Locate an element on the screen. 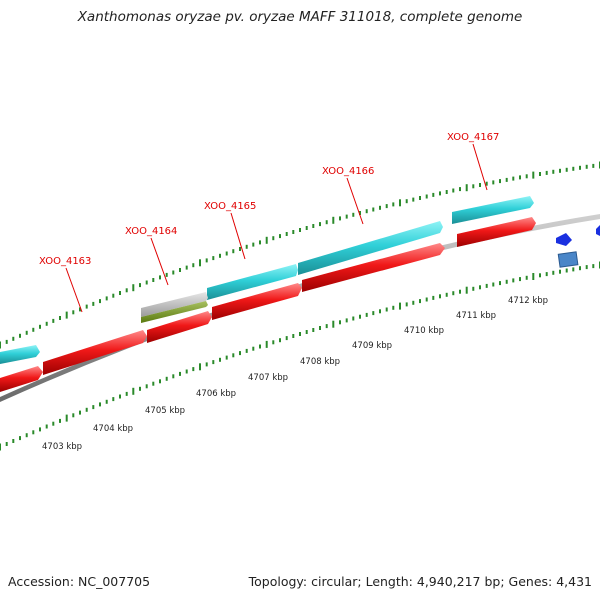 This screenshot has width=600, height=600. gene-label: XOO_4167 is located at coordinates (473, 137).